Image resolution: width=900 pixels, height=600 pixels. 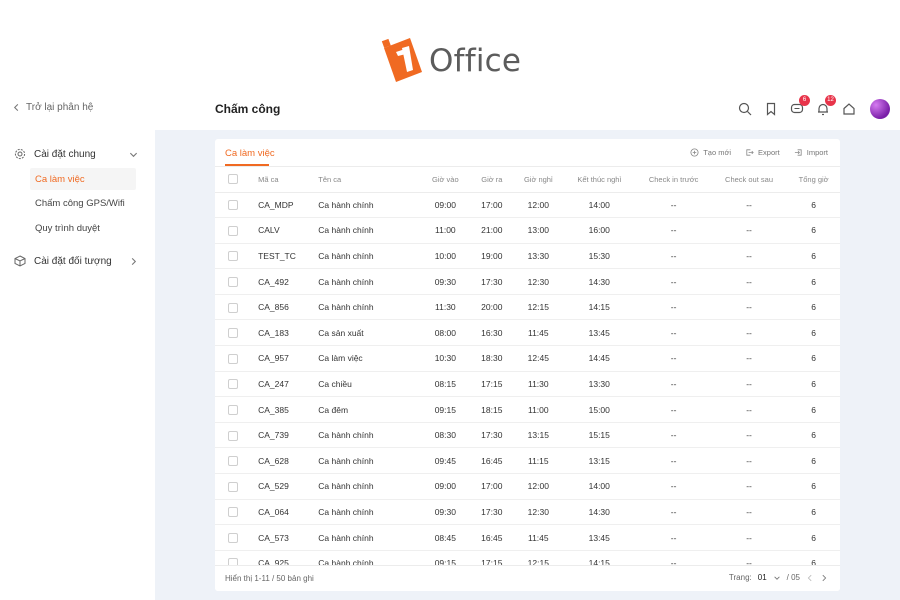 What do you see at coordinates (445, 384) in the screenshot?
I see `cell-time-in: 08:15` at bounding box center [445, 384].